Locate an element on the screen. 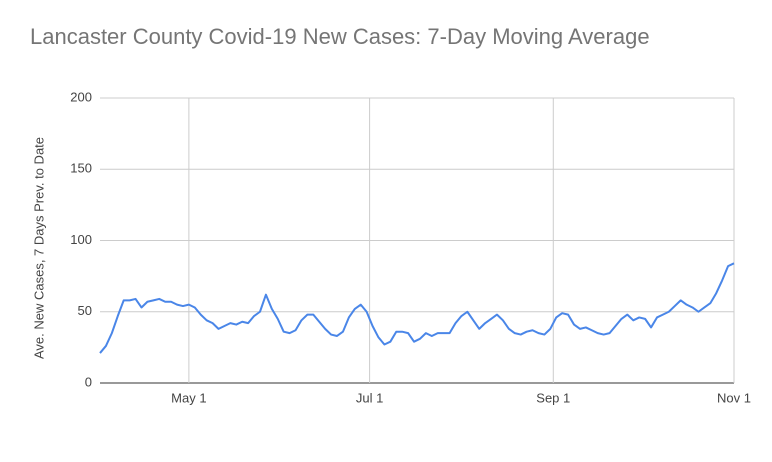 The image size is (772, 462). y-tick-label: 0 is located at coordinates (88, 381).